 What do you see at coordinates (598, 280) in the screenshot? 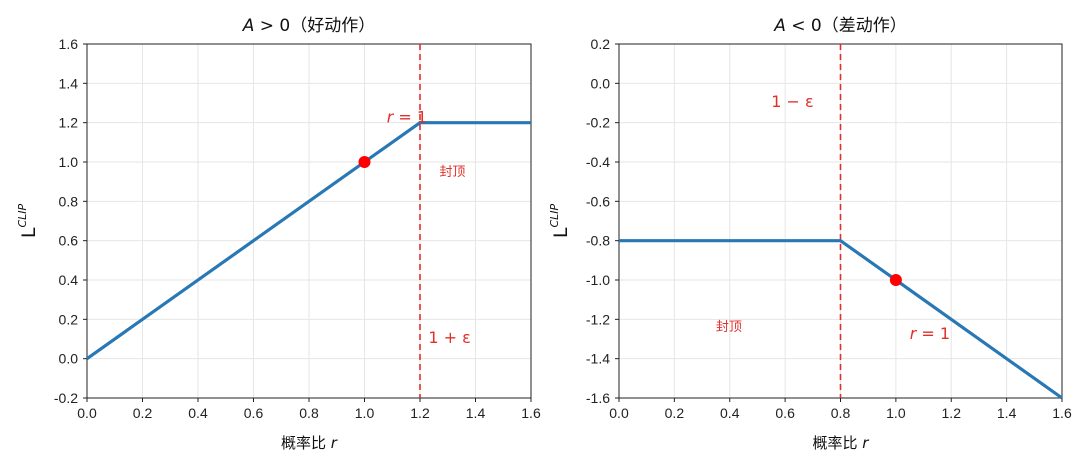
I see `y-tick-label: -1.0` at bounding box center [598, 280].